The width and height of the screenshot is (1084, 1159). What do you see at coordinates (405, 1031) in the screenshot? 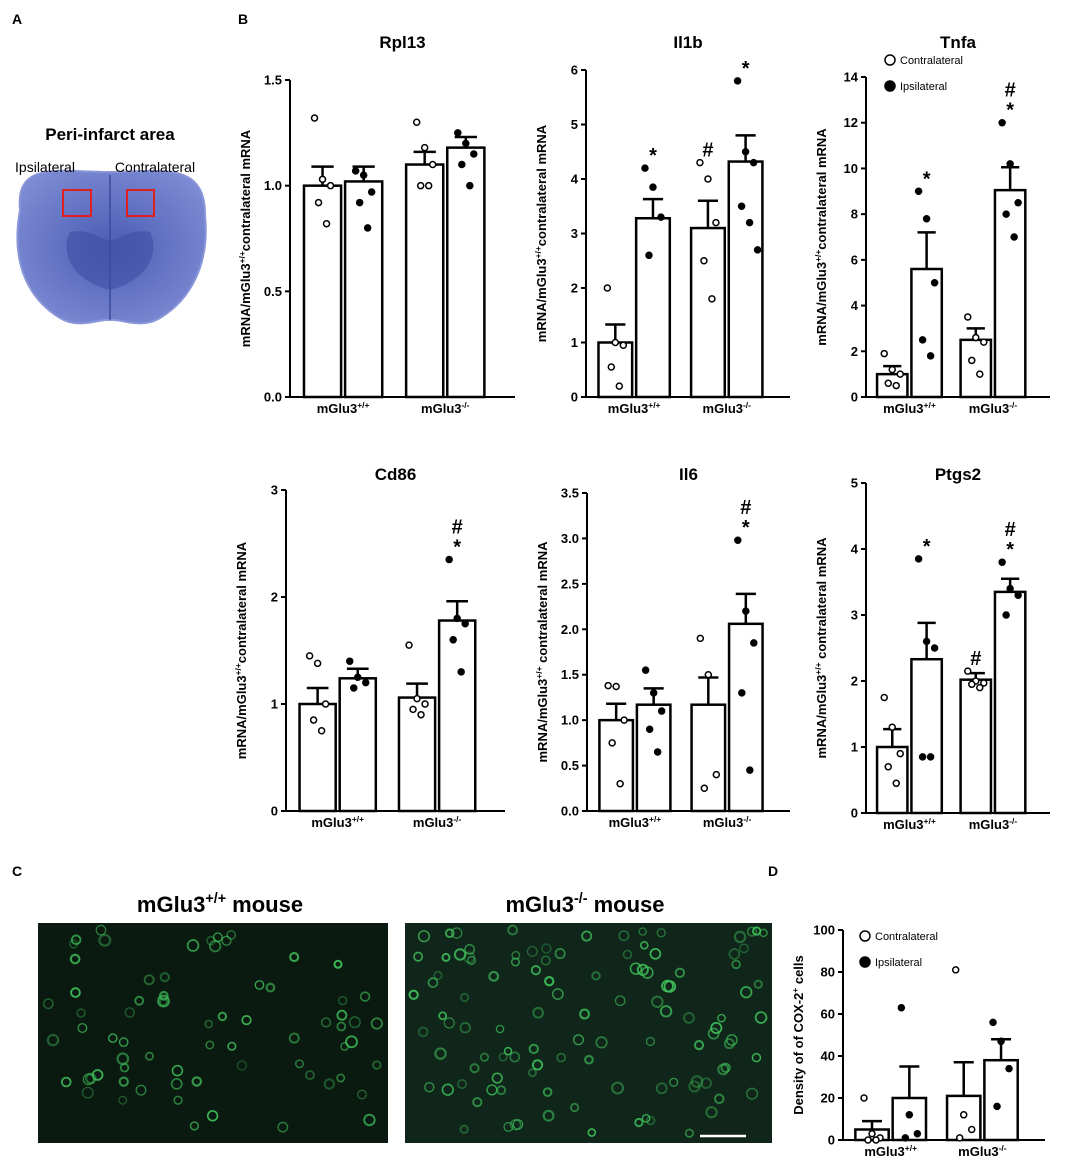
I see `cell-layer` at bounding box center [405, 1031].